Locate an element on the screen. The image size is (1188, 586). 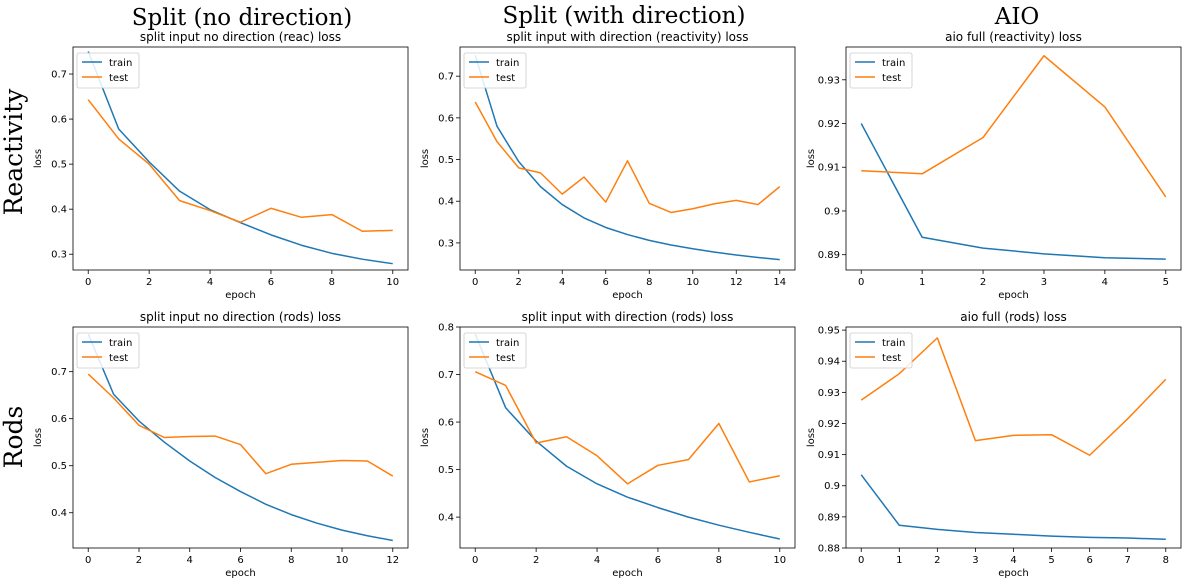
row-title-rods: Rods is located at coordinates (14, 437).